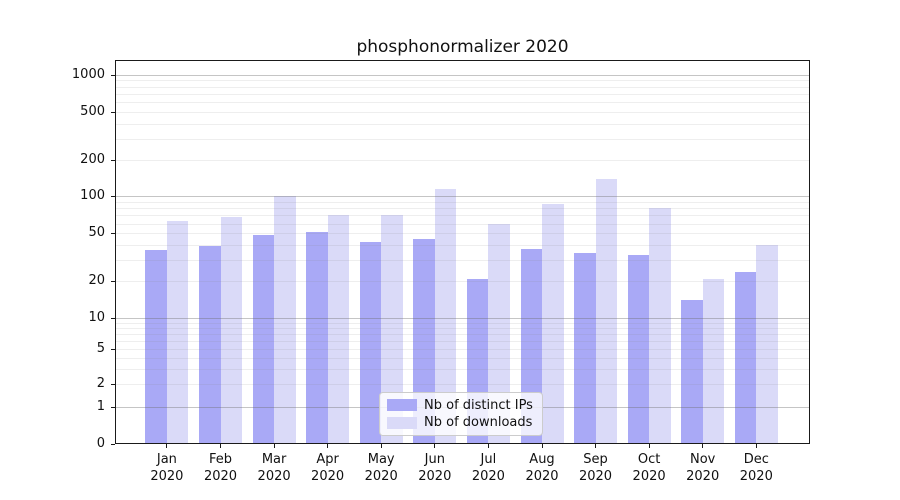 The width and height of the screenshot is (900, 500). What do you see at coordinates (445, 316) in the screenshot?
I see `bar-downloads-jun` at bounding box center [445, 316].